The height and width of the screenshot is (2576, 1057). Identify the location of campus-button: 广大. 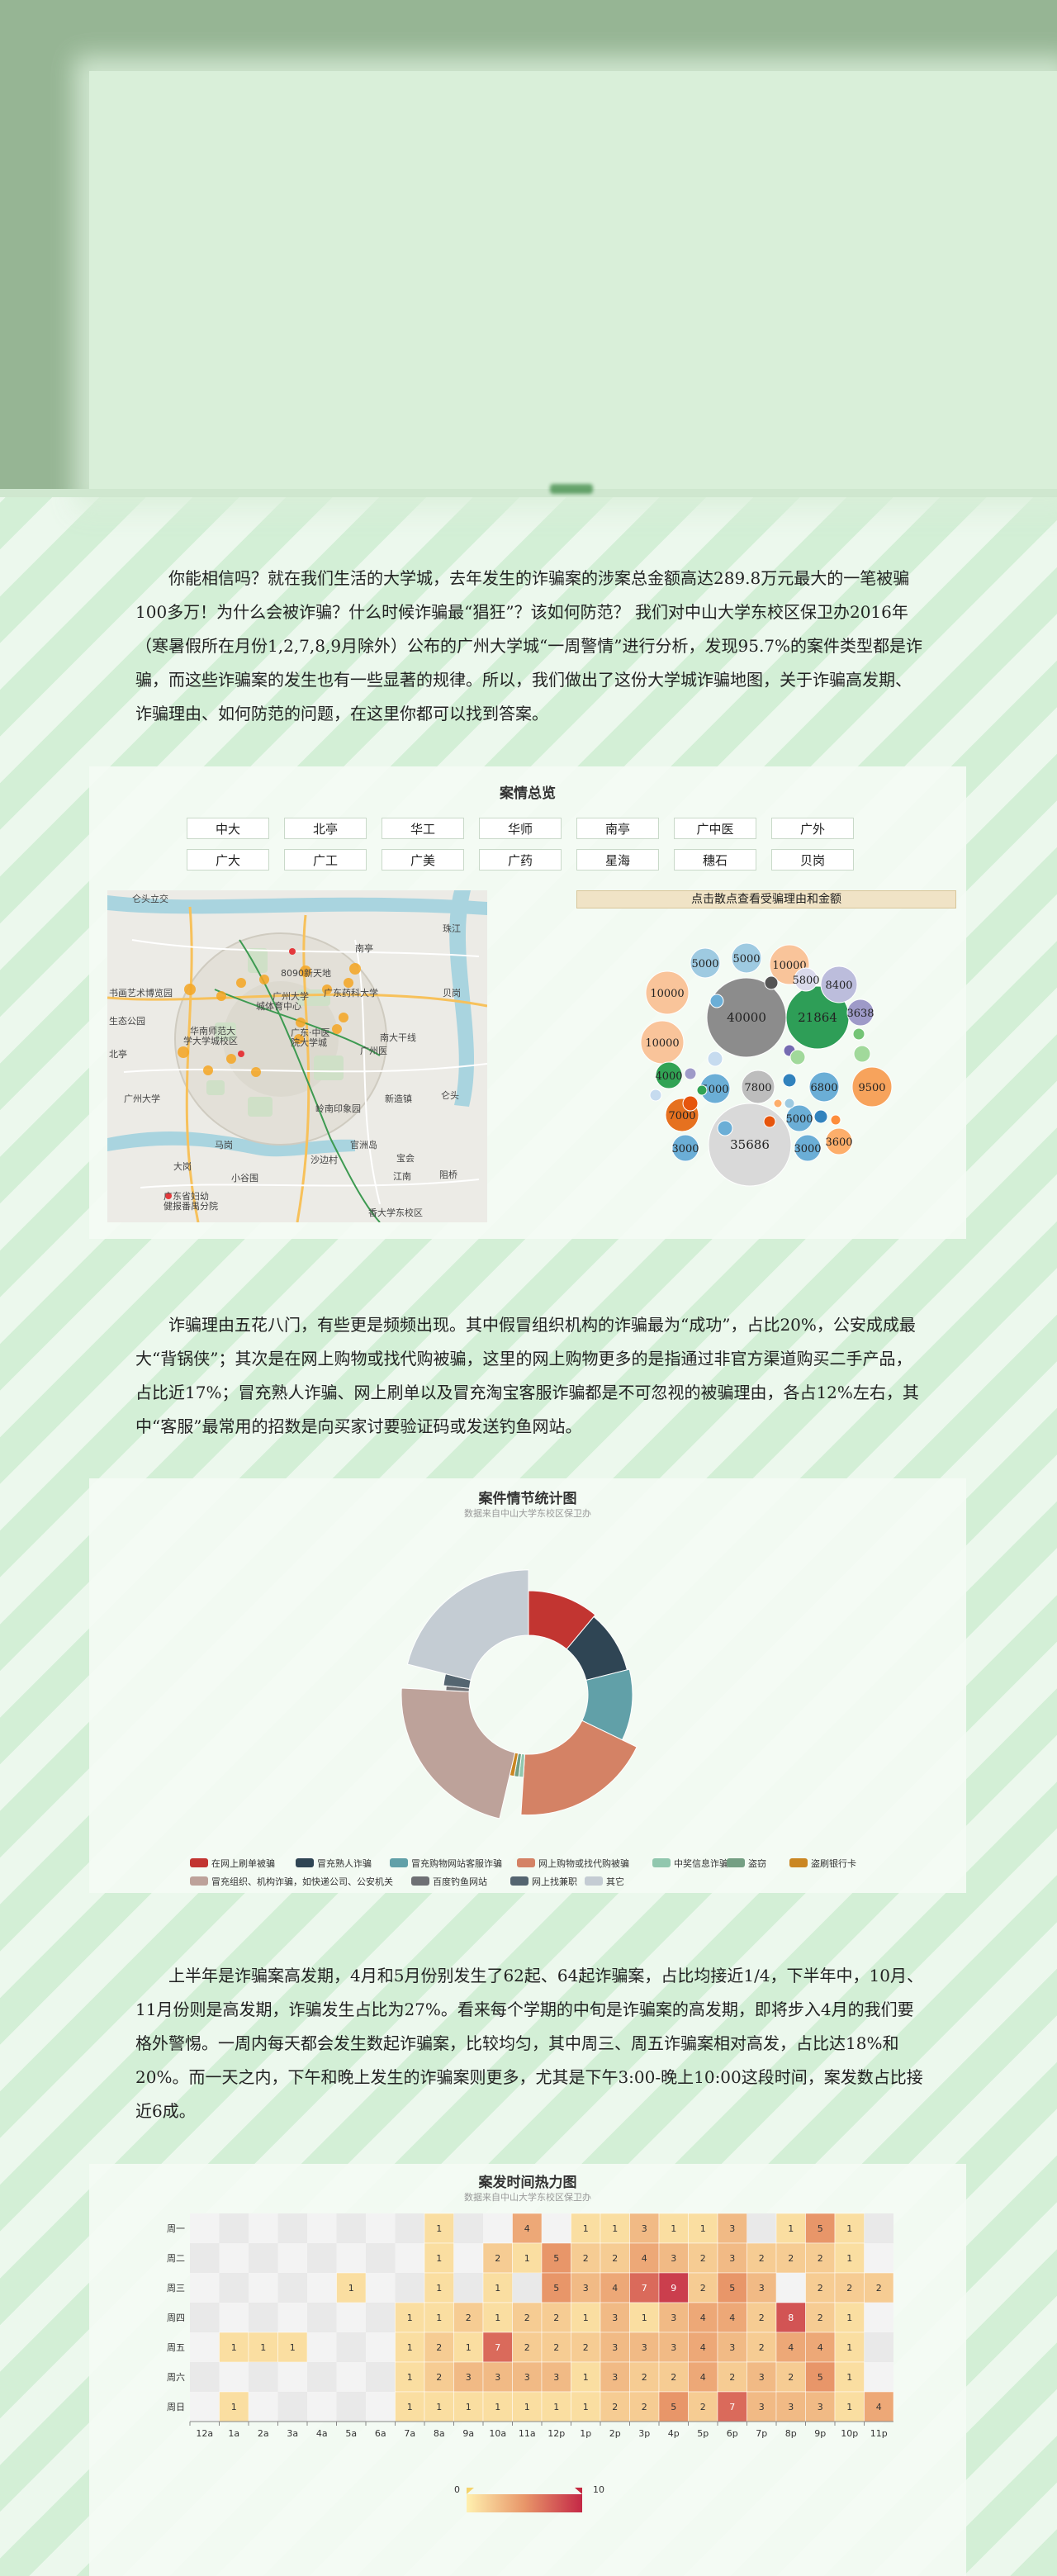
(228, 860).